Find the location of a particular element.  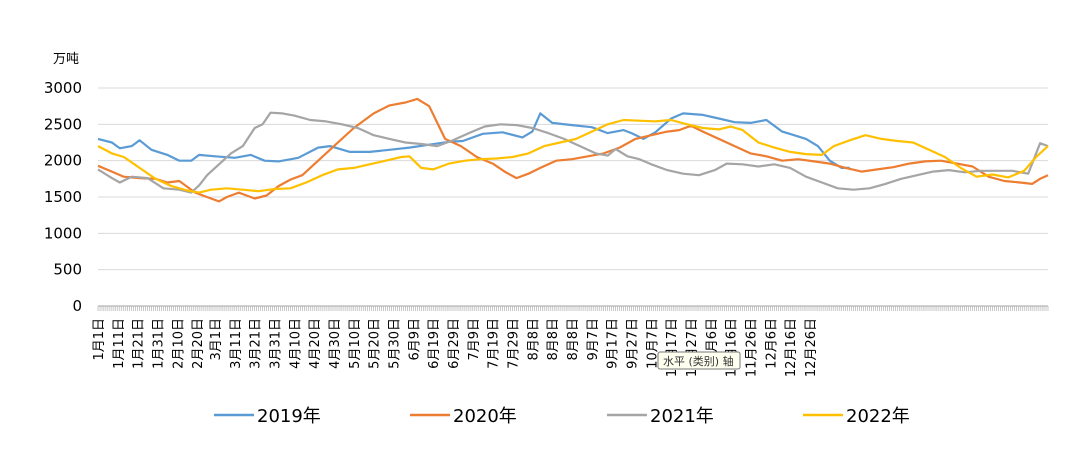

legend-label-0: 2019年 is located at coordinates (289, 416).